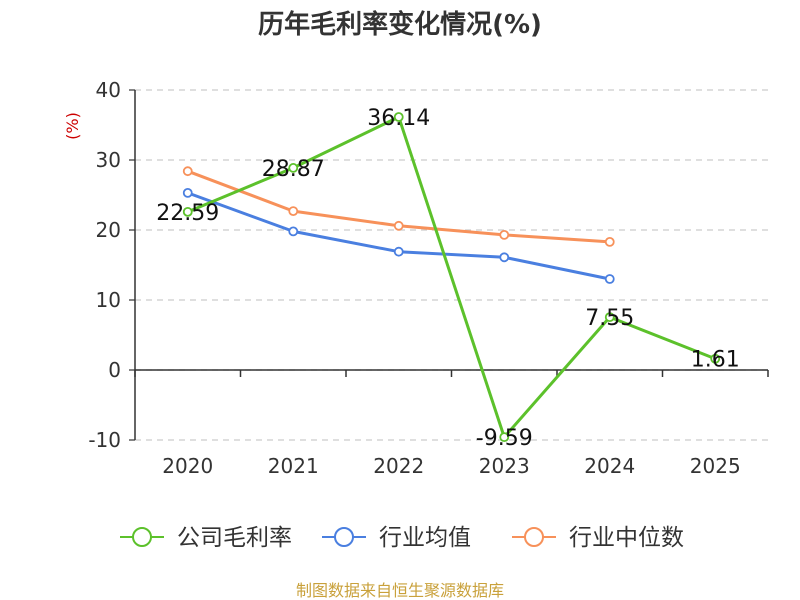  What do you see at coordinates (108, 90) in the screenshot?
I see `y-tick-label: 40` at bounding box center [108, 90].